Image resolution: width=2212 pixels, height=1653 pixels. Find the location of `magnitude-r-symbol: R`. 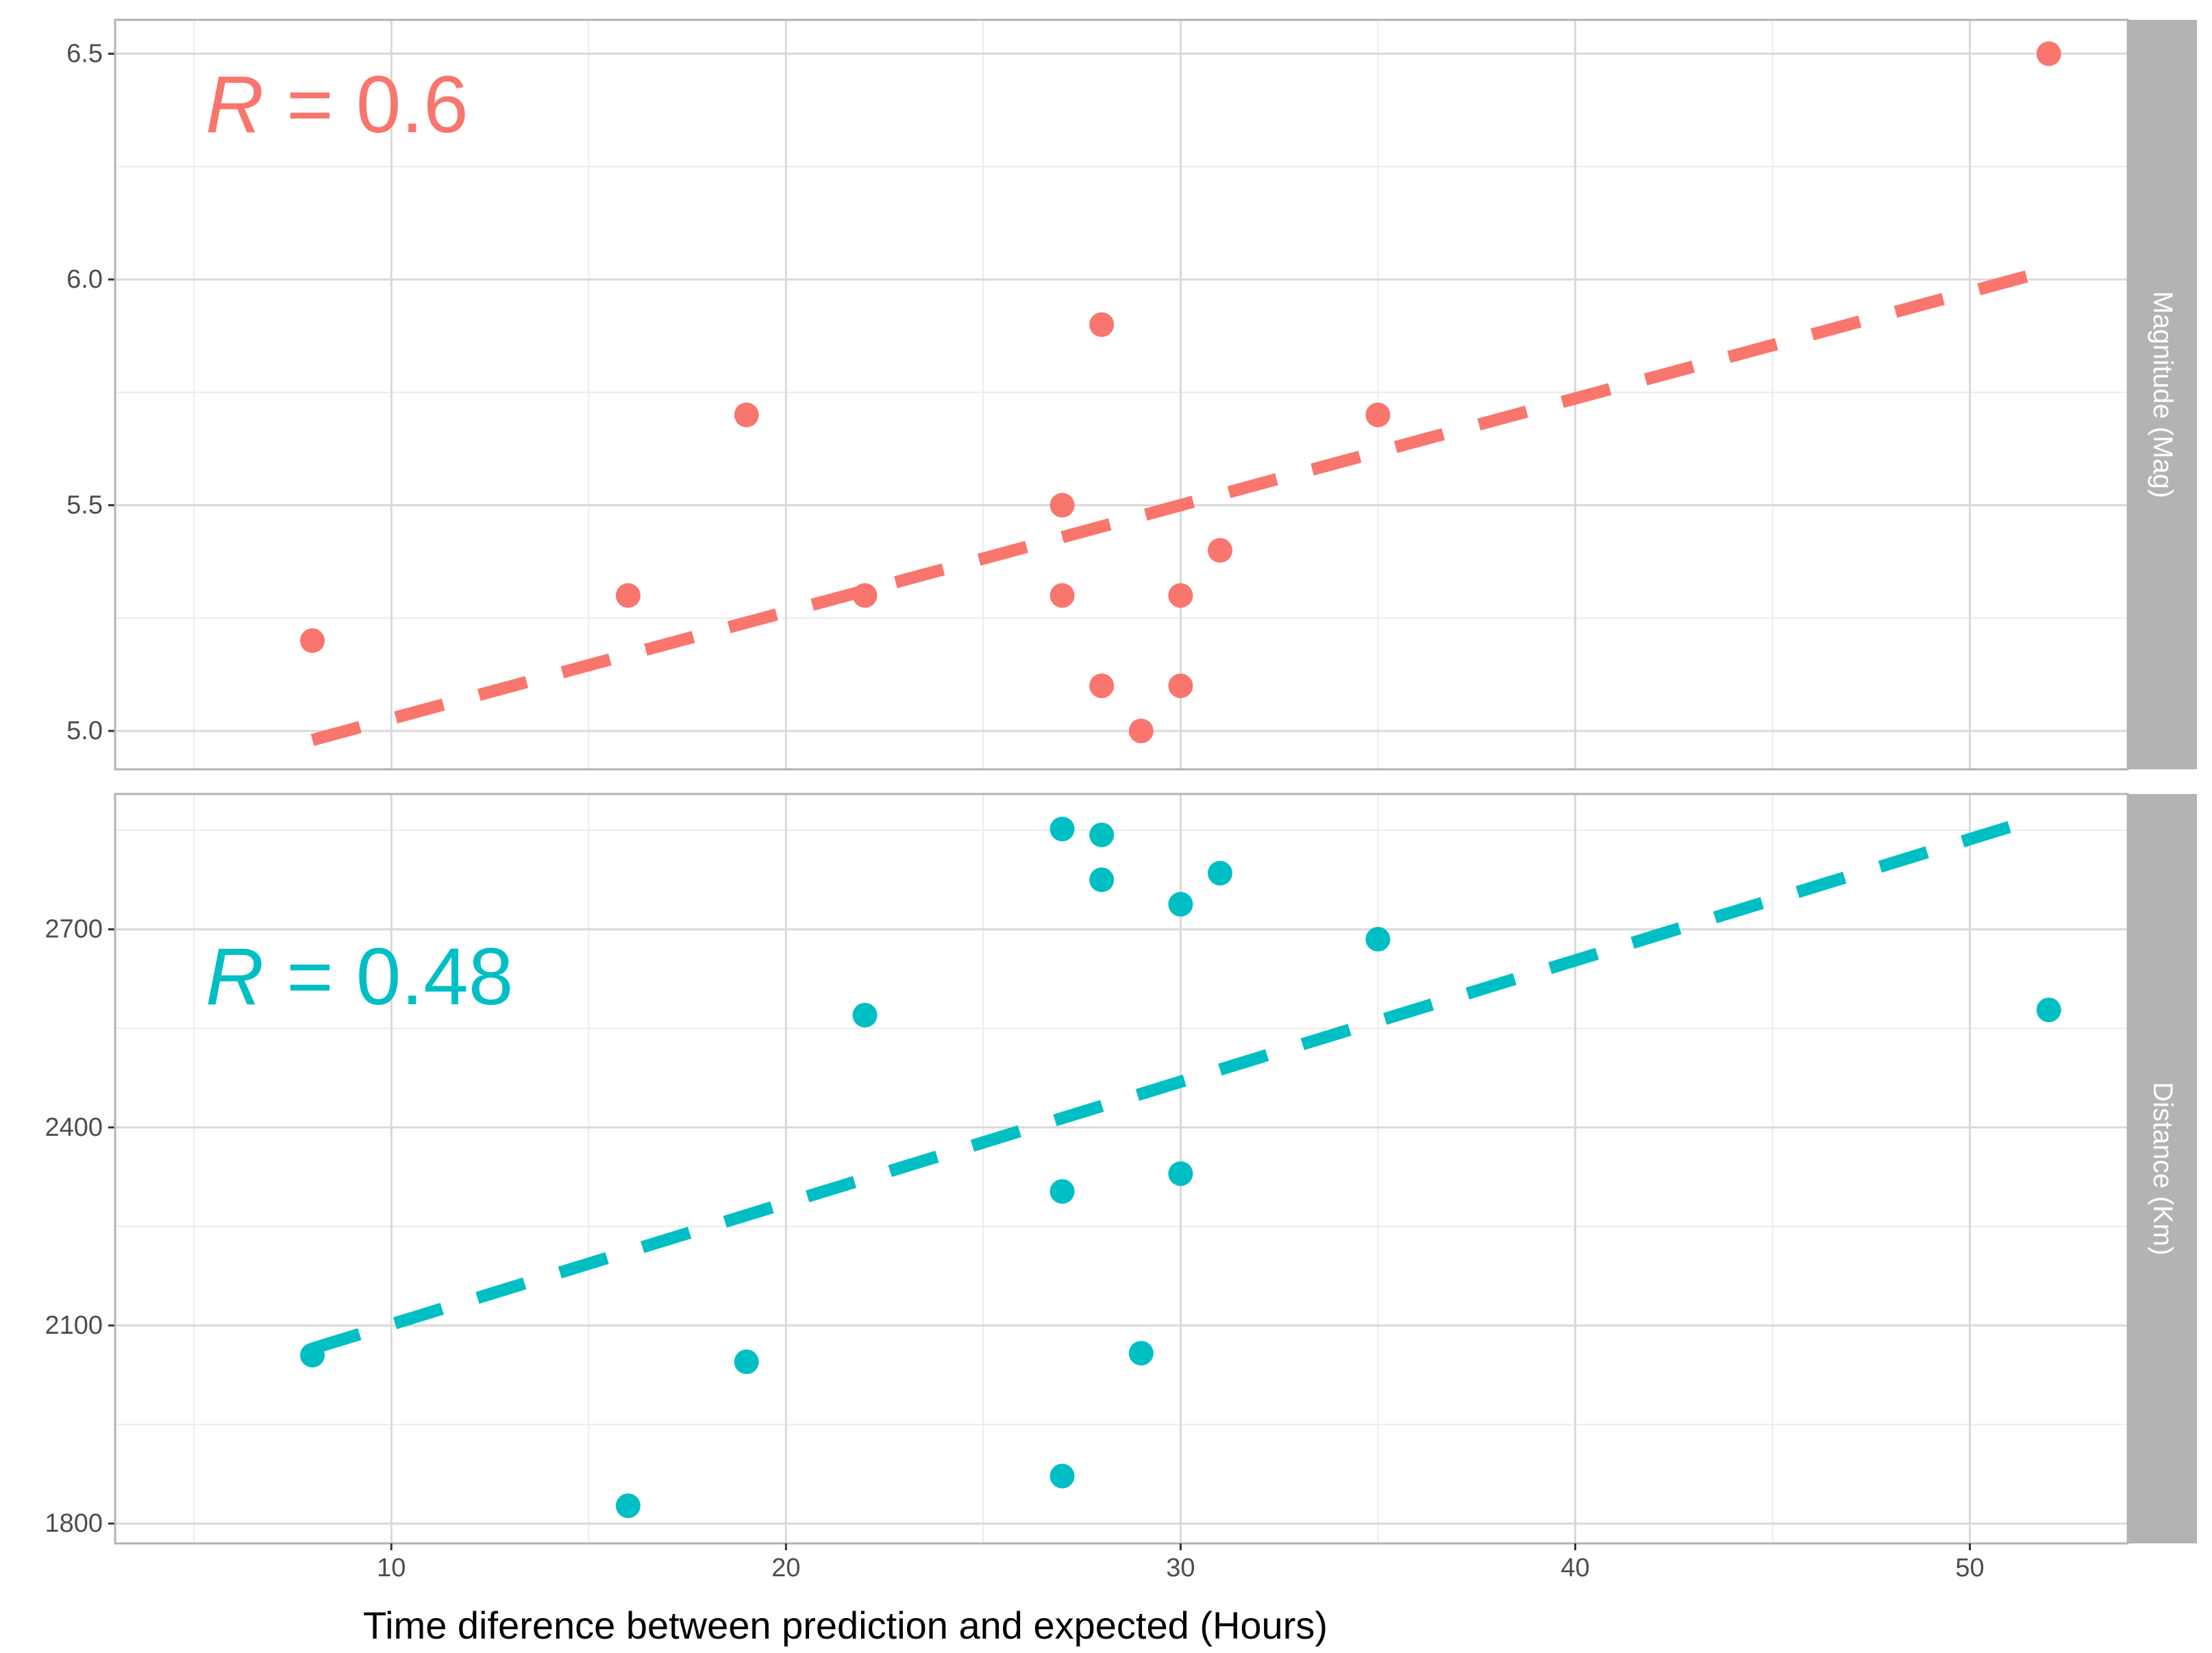

magnitude-r-symbol: R is located at coordinates (235, 105).